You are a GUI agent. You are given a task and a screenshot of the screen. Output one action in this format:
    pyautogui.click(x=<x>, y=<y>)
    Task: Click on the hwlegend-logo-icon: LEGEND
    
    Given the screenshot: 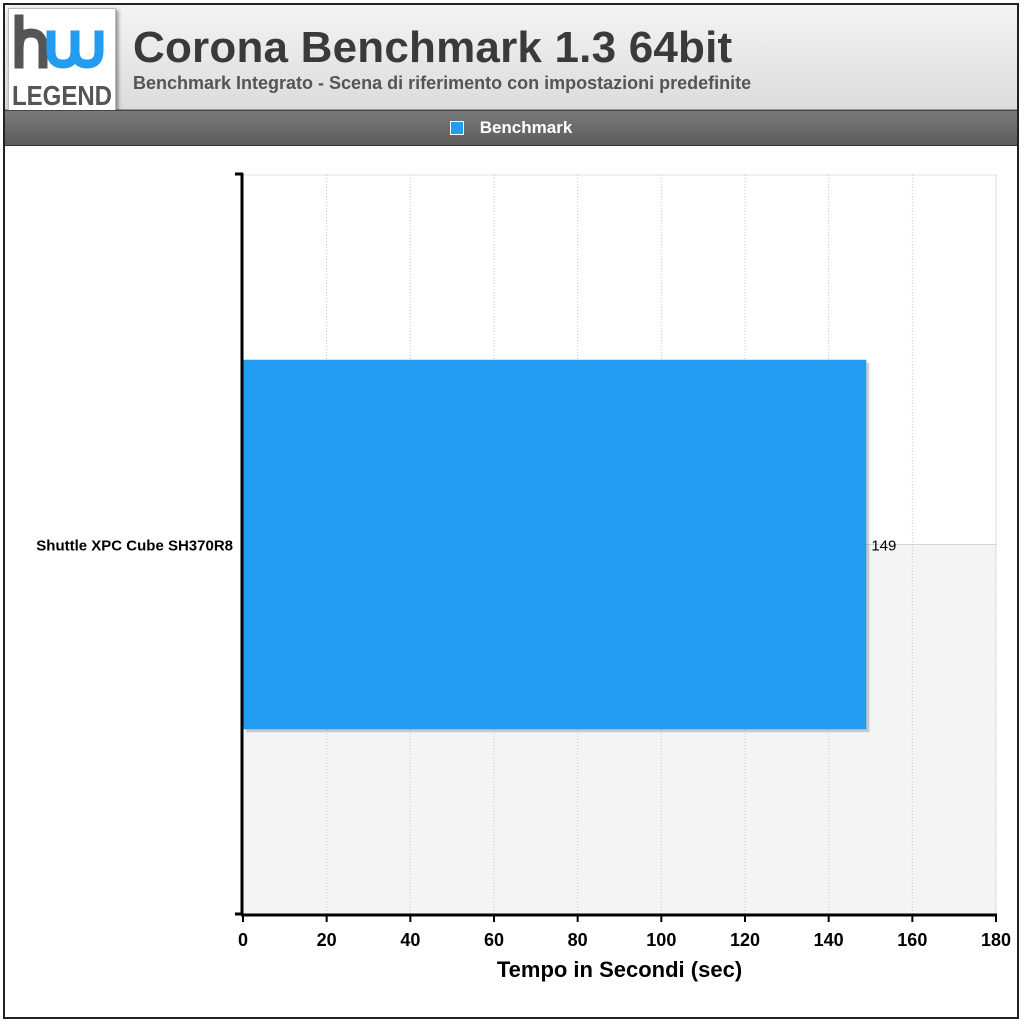 What is the action you would take?
    pyautogui.click(x=62, y=62)
    